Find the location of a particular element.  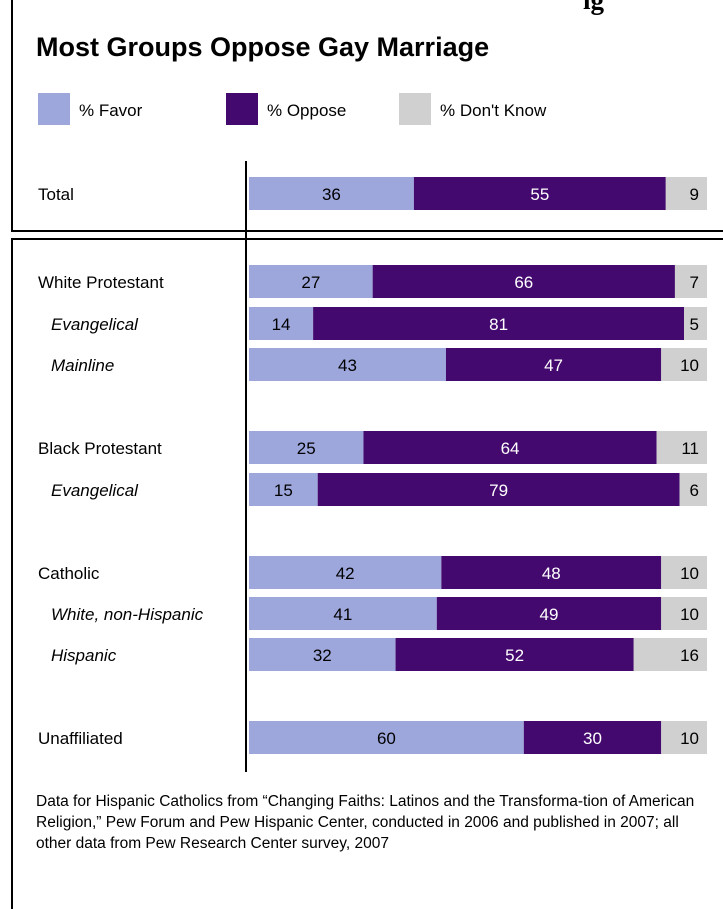

data-label: 6 is located at coordinates (694, 490).